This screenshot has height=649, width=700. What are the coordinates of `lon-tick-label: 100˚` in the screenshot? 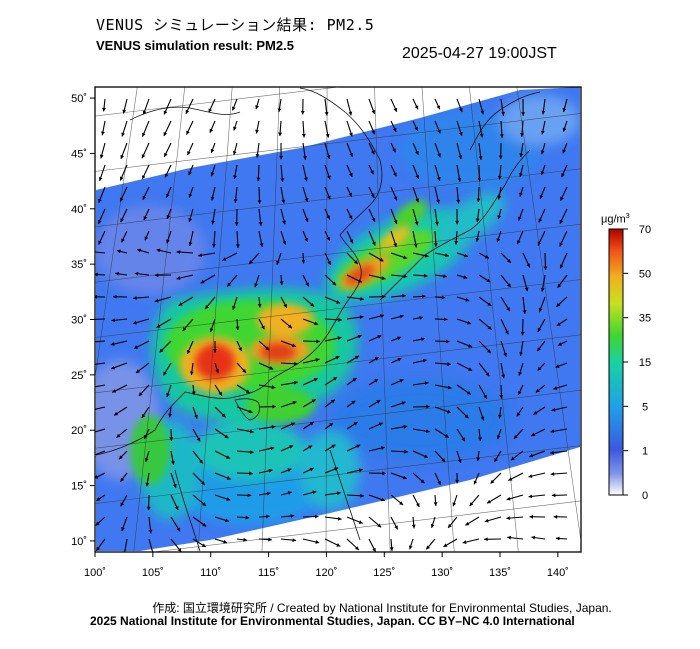 It's located at (95, 573).